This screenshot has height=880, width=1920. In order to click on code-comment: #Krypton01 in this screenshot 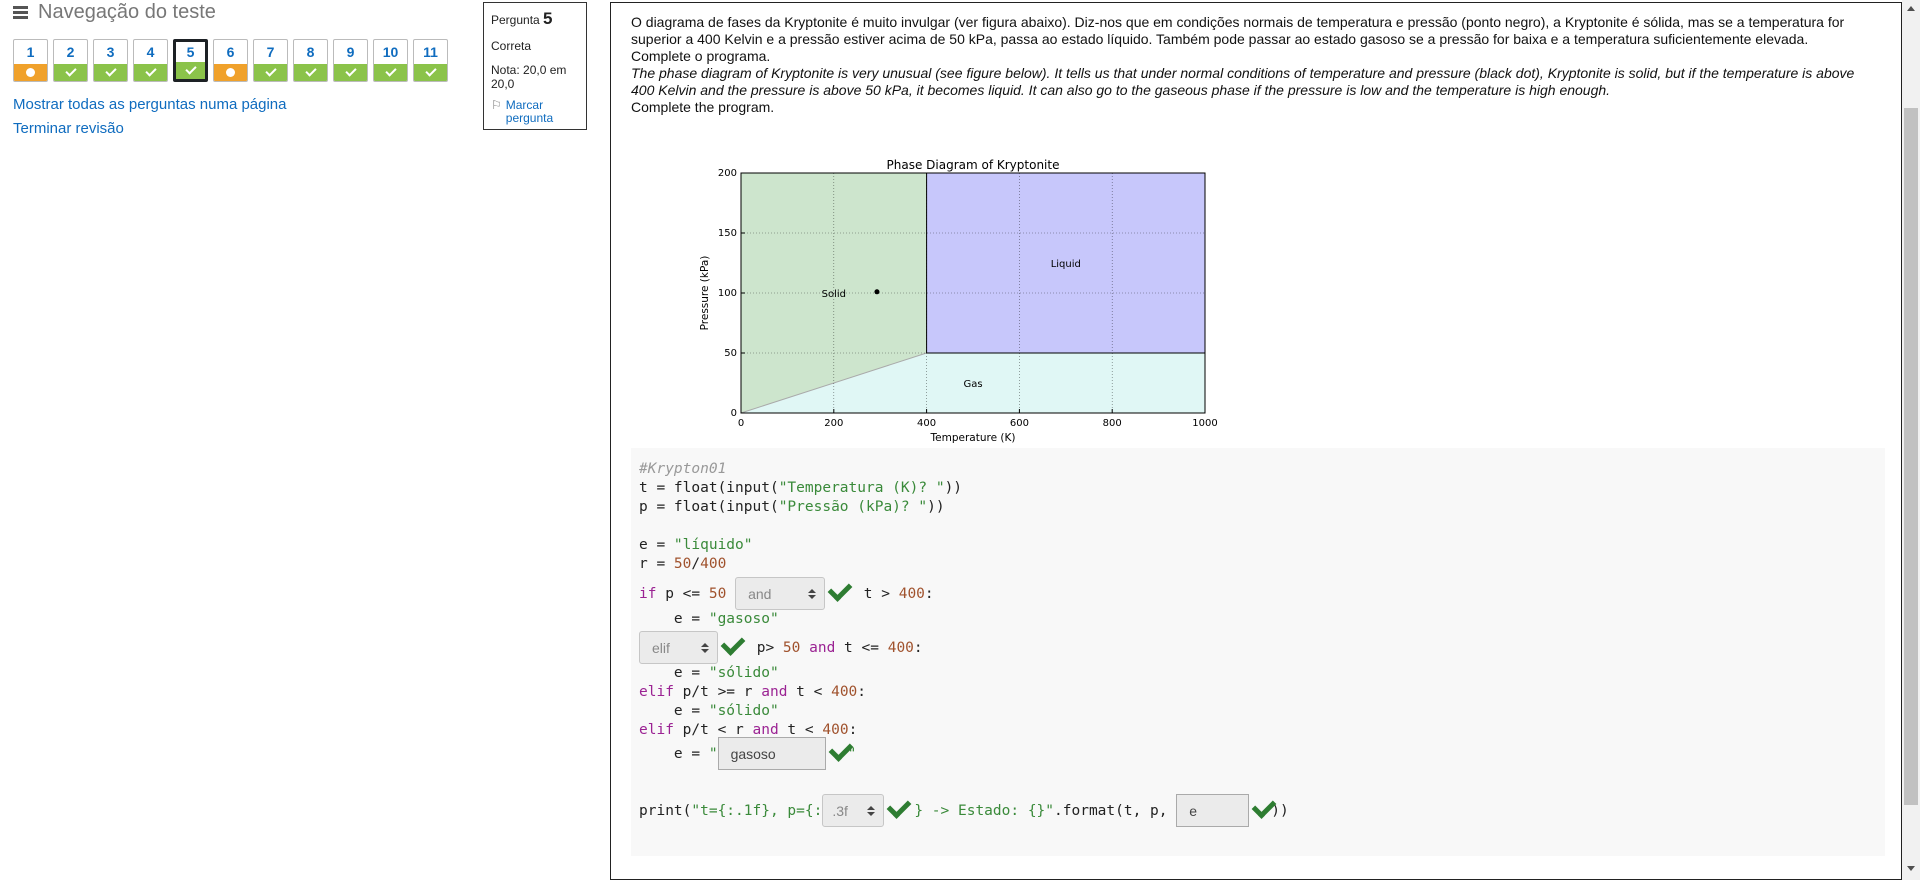, I will do `click(683, 469)`.